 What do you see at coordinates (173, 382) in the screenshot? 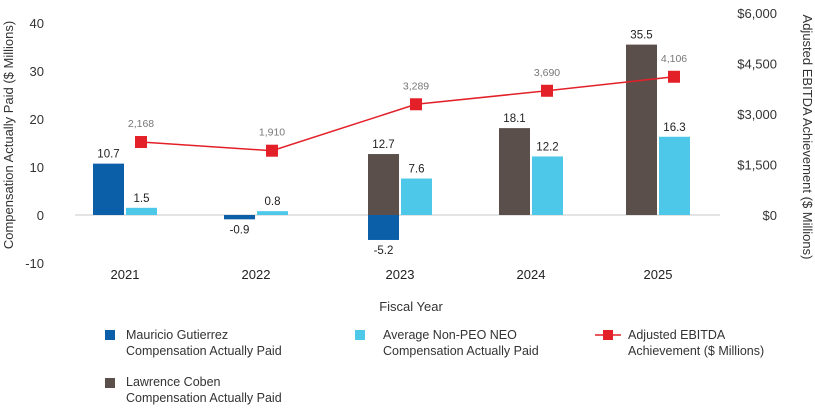
I see `legend-label-line1: Lawrence Coben` at bounding box center [173, 382].